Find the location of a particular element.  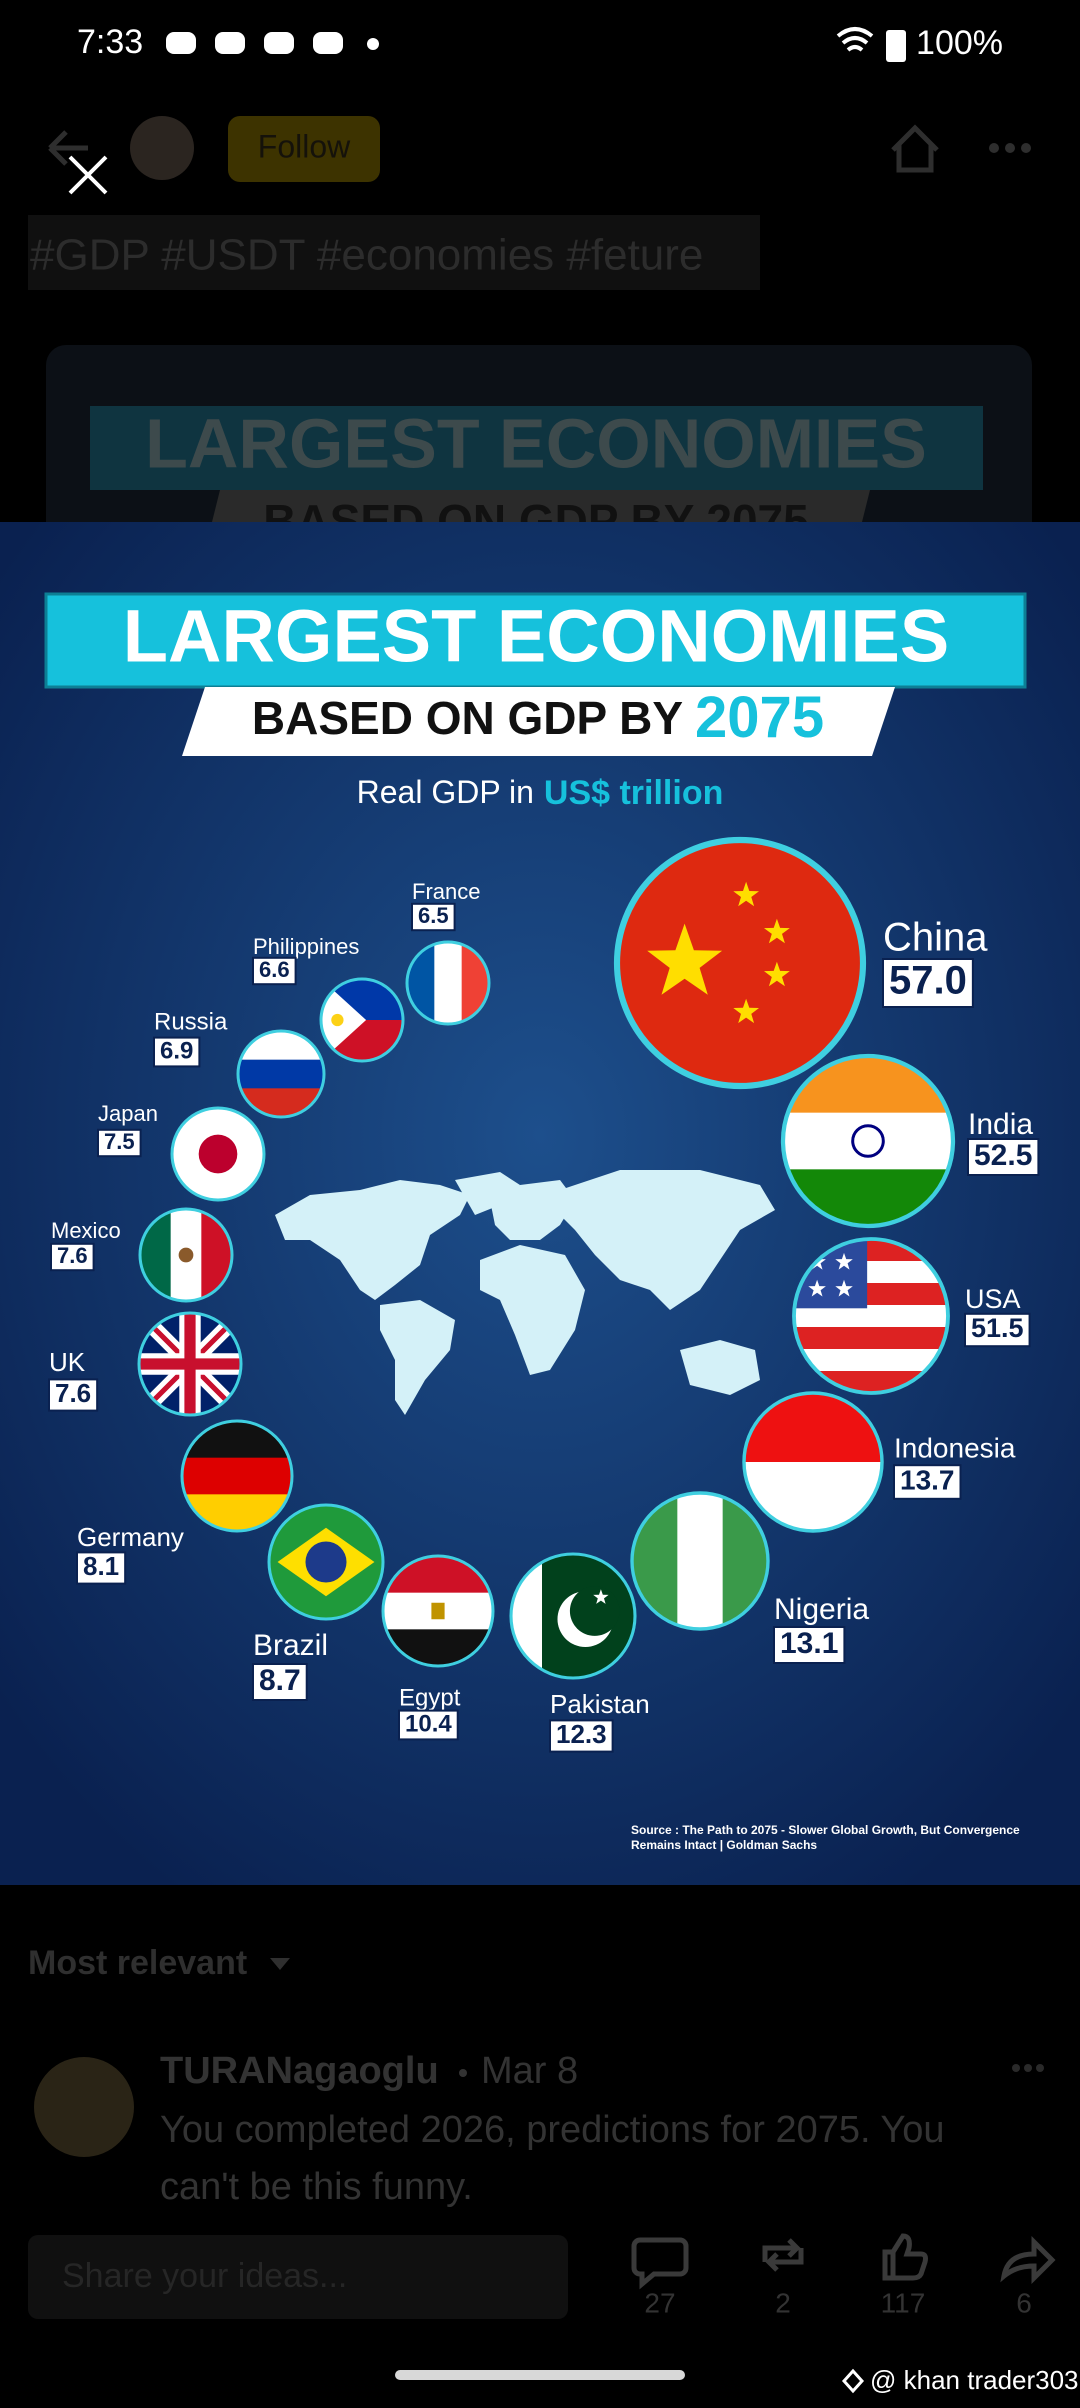

more-button is located at coordinates (1010, 148).